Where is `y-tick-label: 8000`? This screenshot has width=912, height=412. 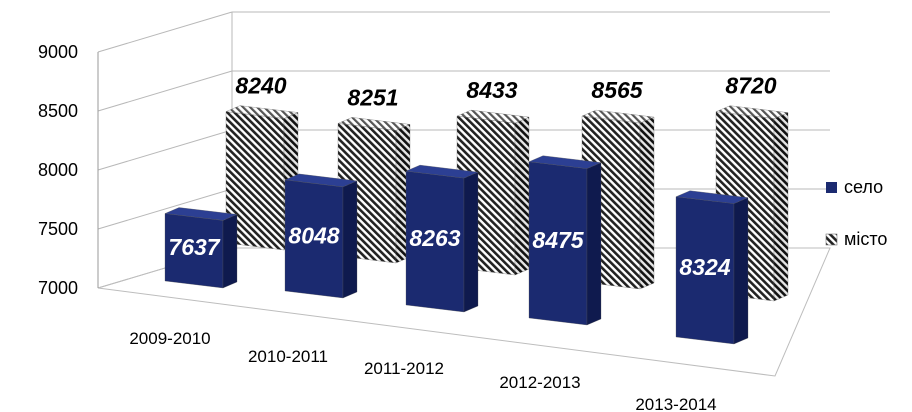
y-tick-label: 8000 is located at coordinates (58, 170).